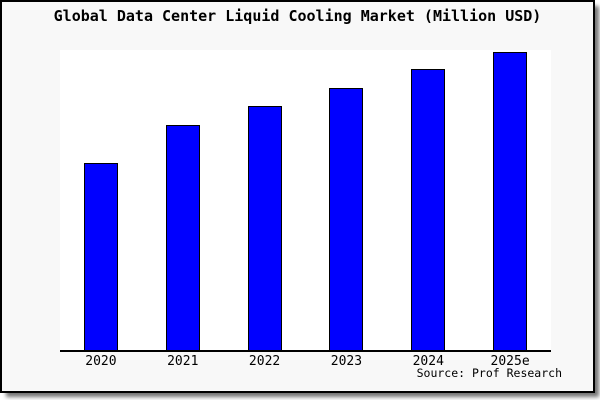 This screenshot has width=600, height=400. What do you see at coordinates (182, 237) in the screenshot?
I see `bar-2021` at bounding box center [182, 237].